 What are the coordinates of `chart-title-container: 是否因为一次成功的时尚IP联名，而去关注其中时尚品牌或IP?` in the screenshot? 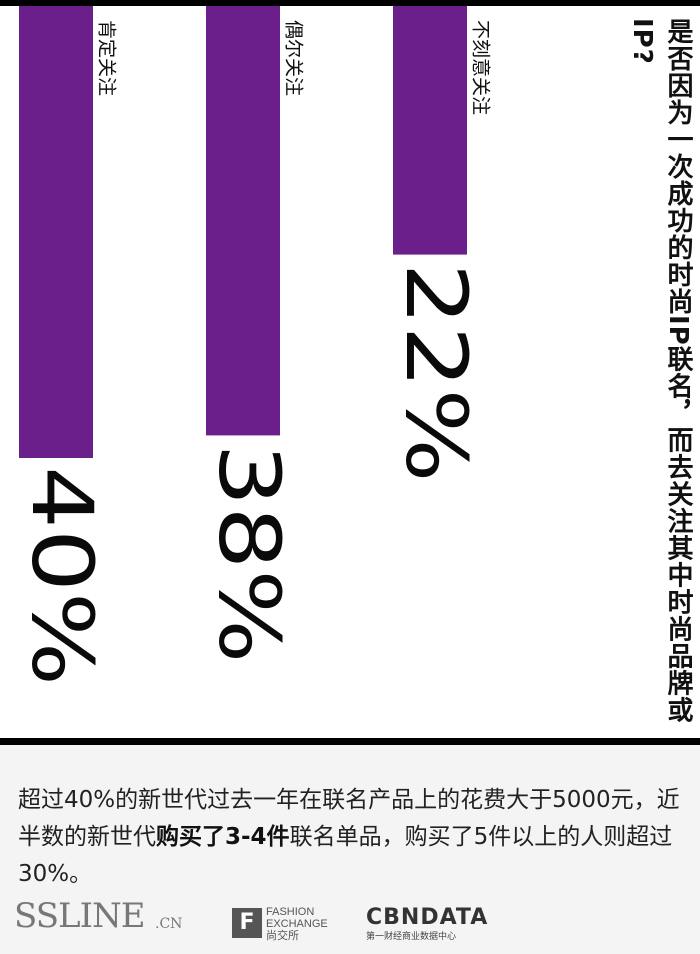 It's located at (660, 375).